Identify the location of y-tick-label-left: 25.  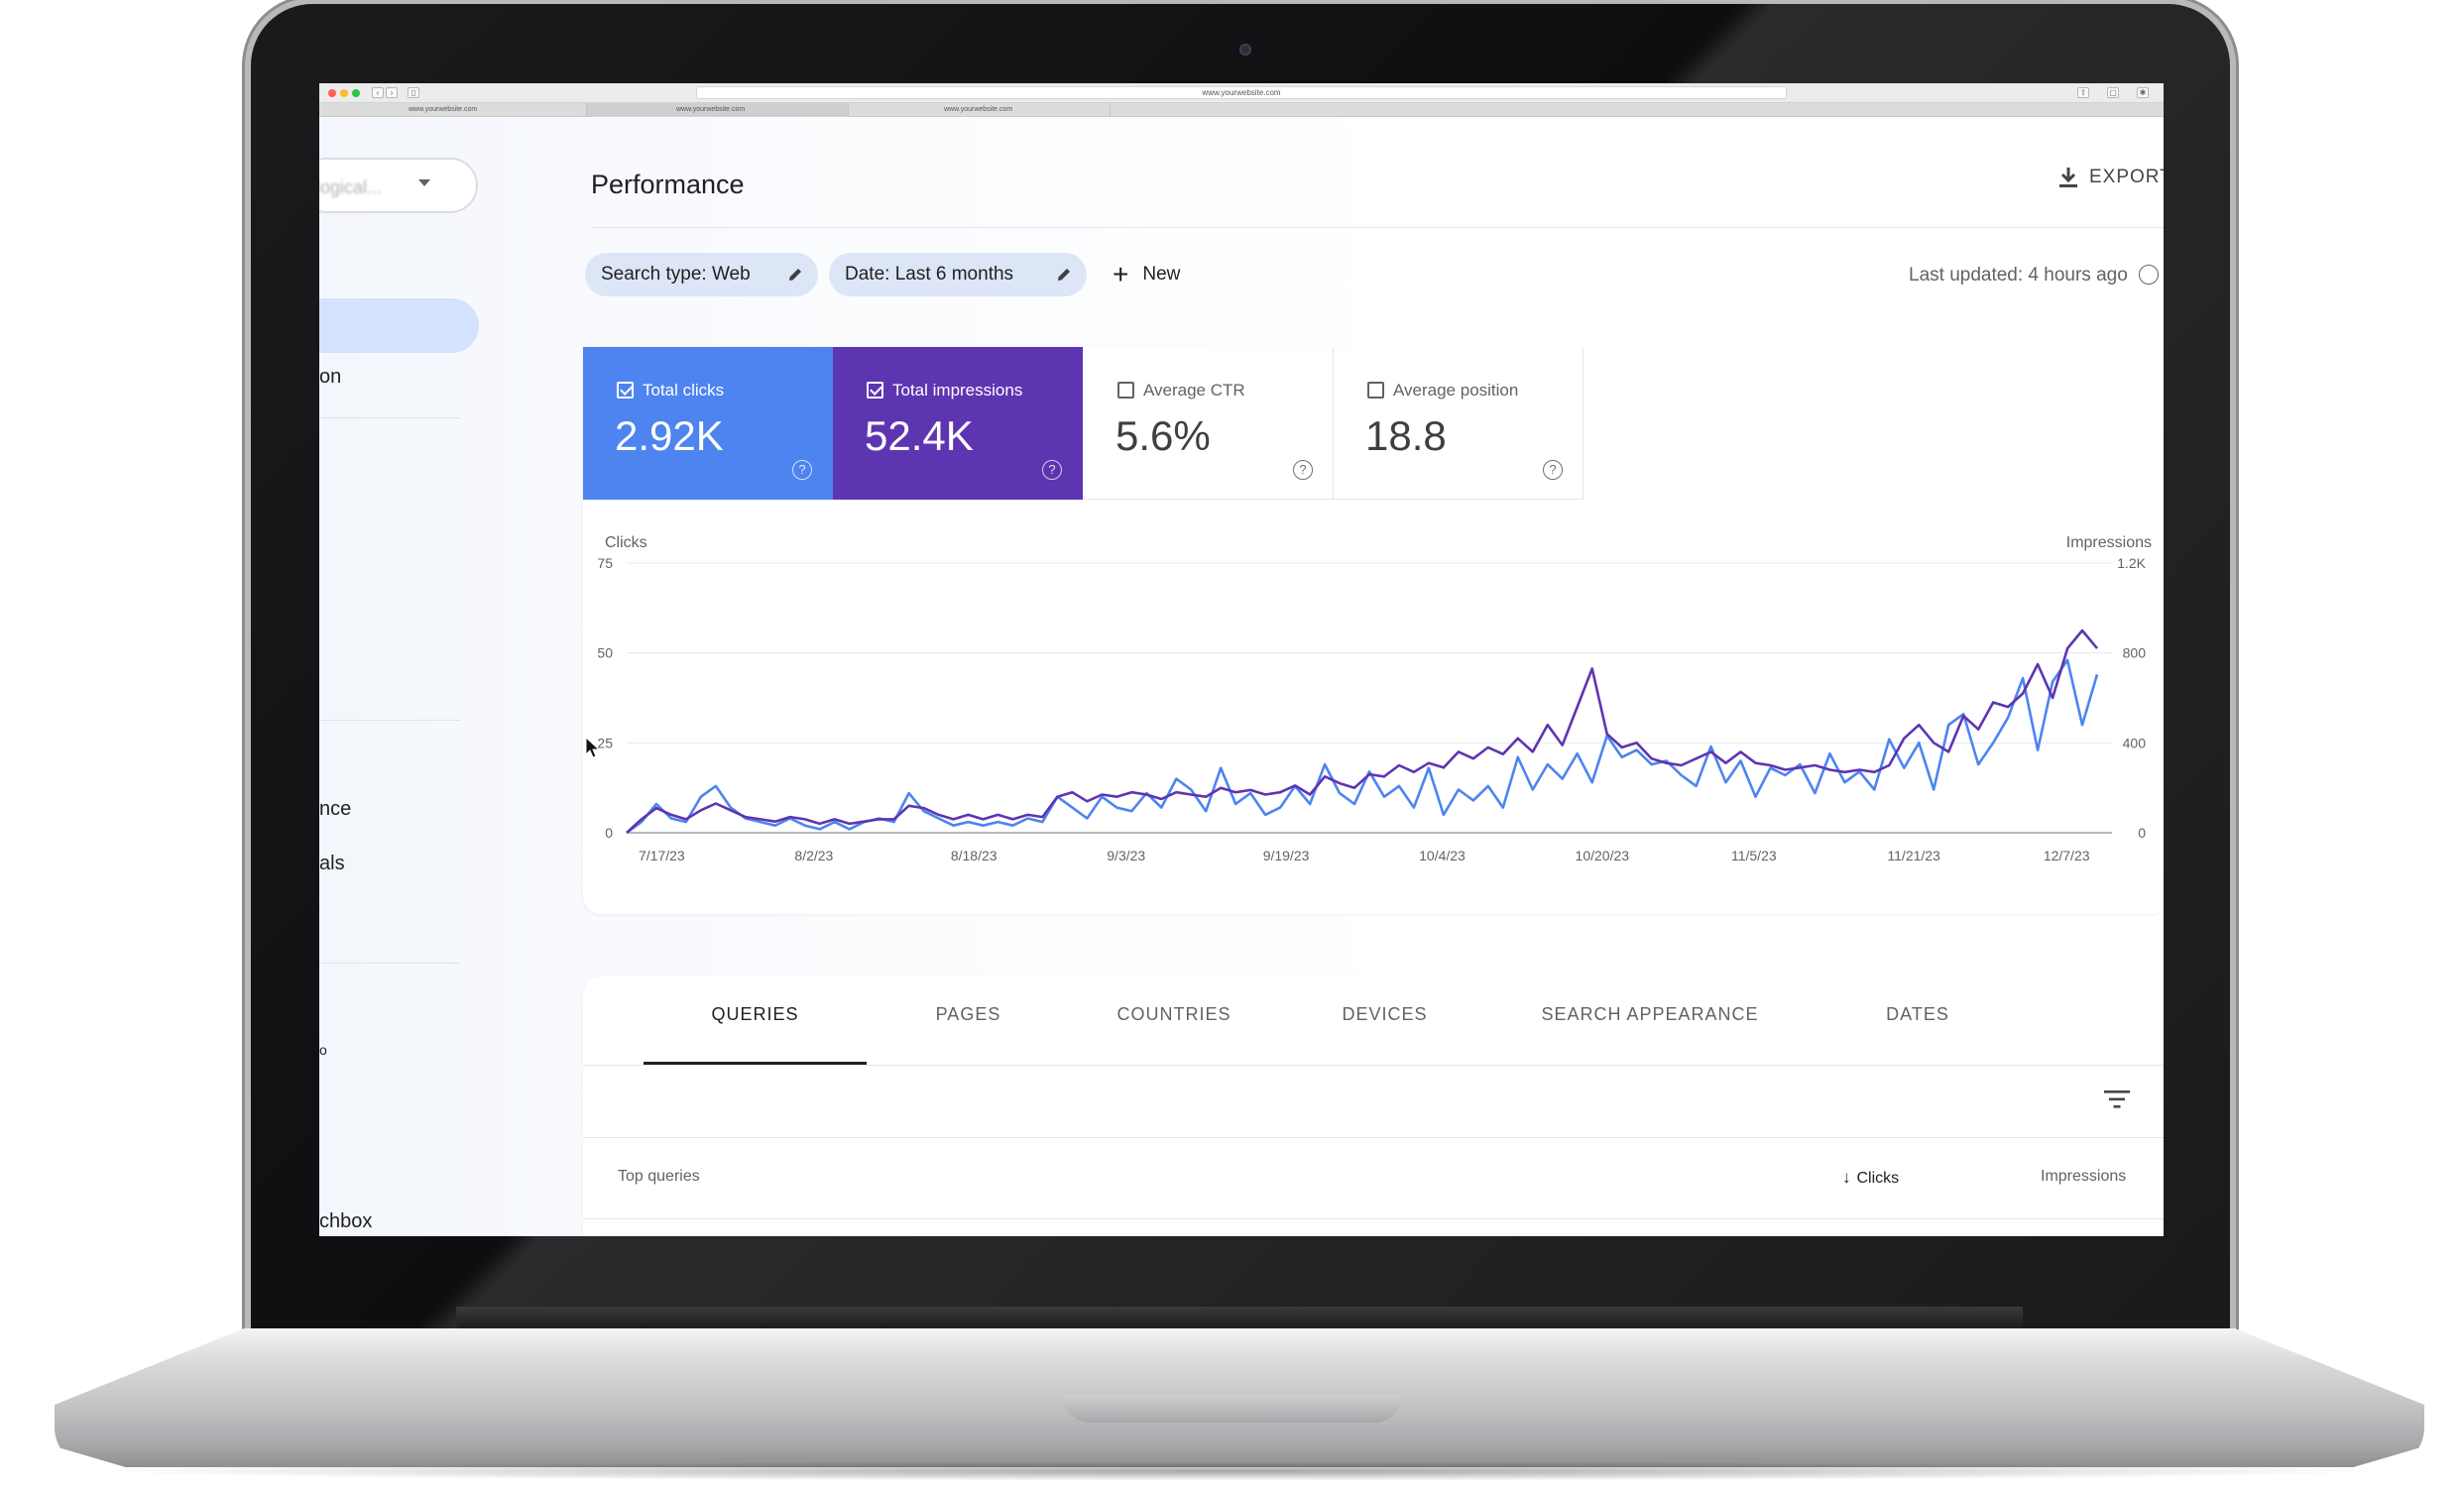
(605, 742).